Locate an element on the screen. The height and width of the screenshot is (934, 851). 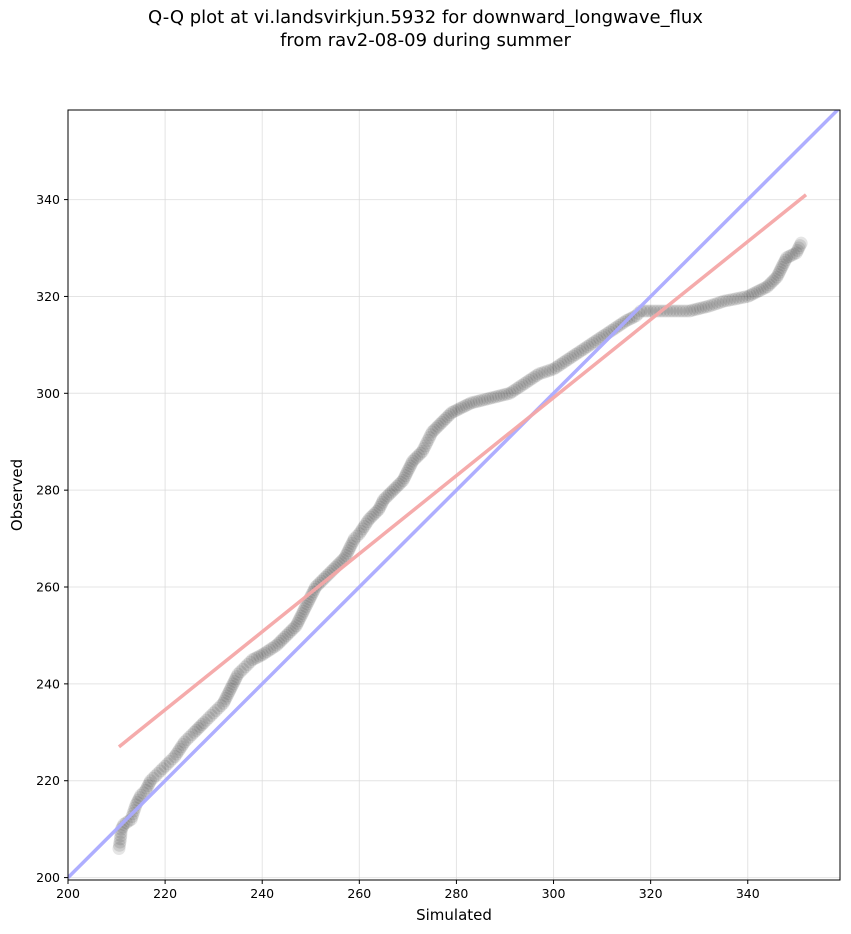
y-tick-label: 280 is located at coordinates (48, 490).